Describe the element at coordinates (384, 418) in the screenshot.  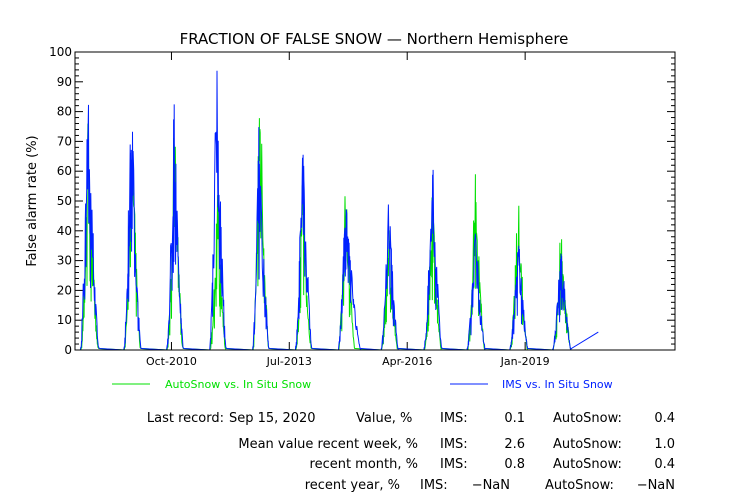
I see `value-label: Value, %` at that location.